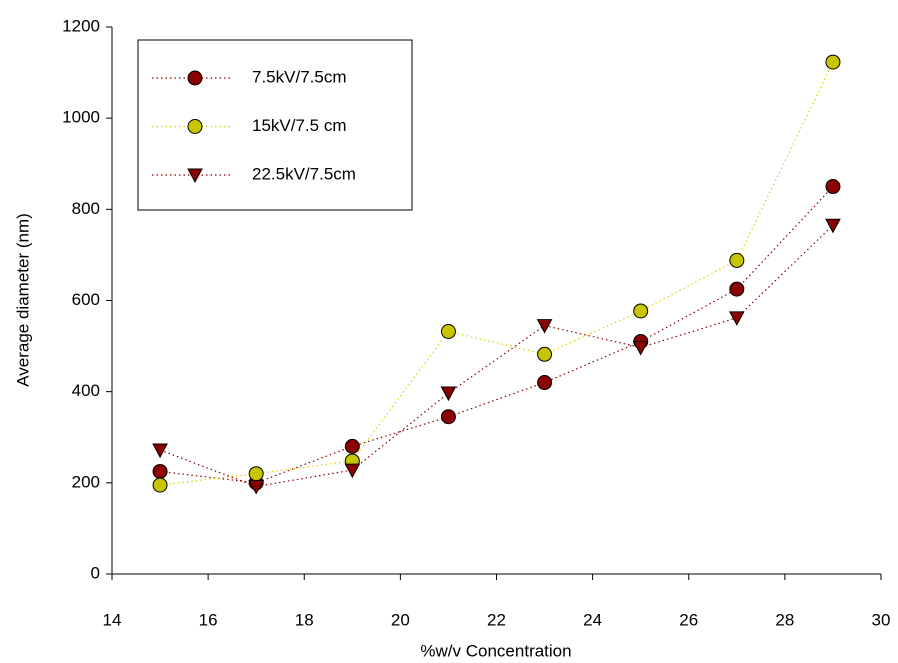 This screenshot has width=898, height=663. What do you see at coordinates (299, 125) in the screenshot?
I see `legend-label: 15kV/7.5 cm` at bounding box center [299, 125].